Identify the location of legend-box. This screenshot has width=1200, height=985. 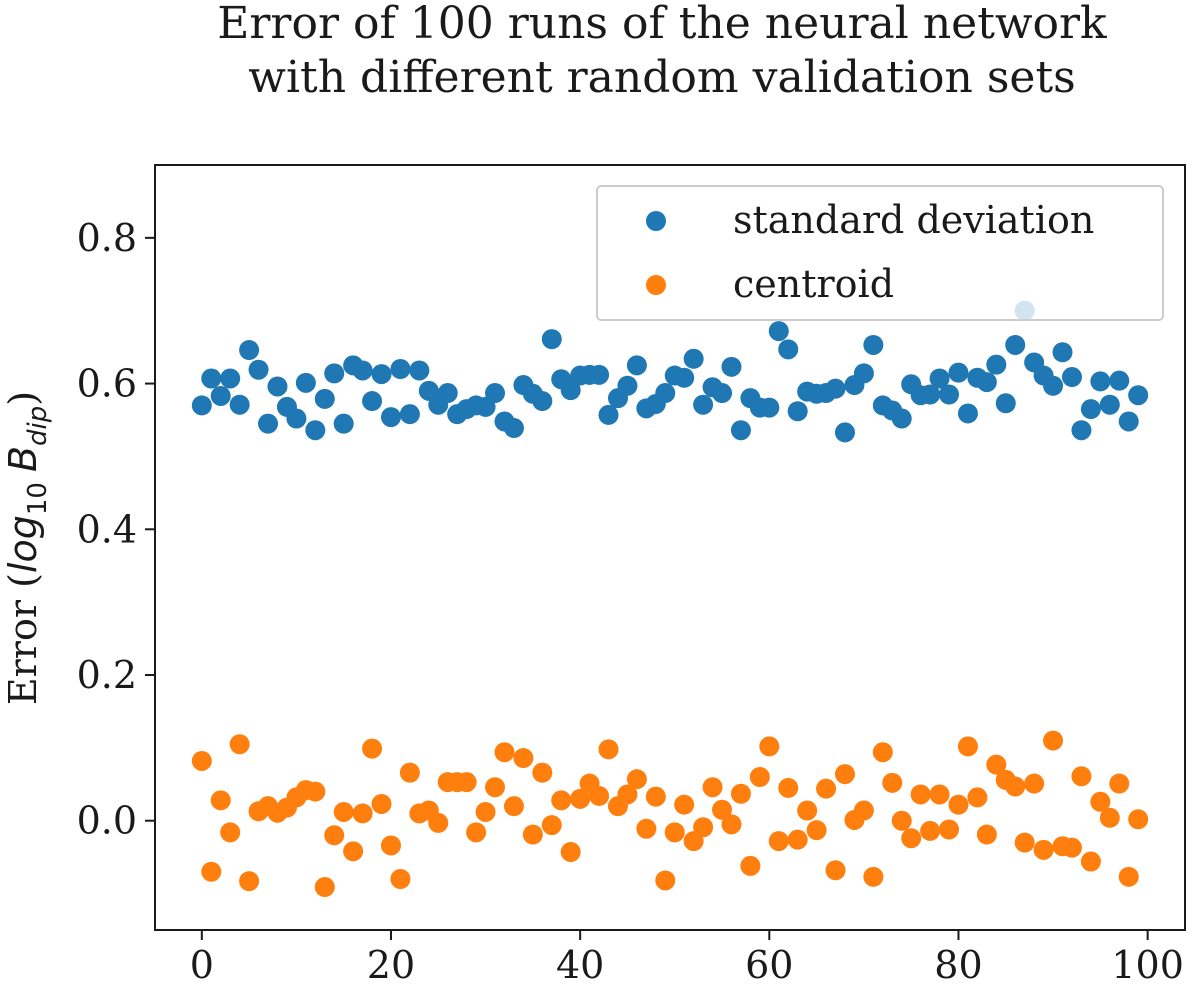
(880, 253).